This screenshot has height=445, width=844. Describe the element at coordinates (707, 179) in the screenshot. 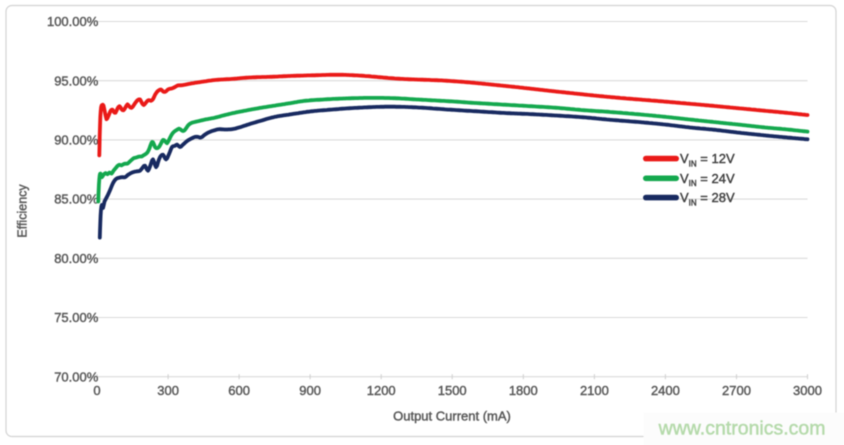

I see `svg-text: VIN = 24V` at that location.